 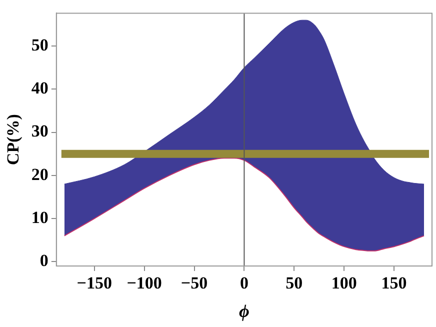 I want to click on x-axis-title: ϕ, so click(x=244, y=310).